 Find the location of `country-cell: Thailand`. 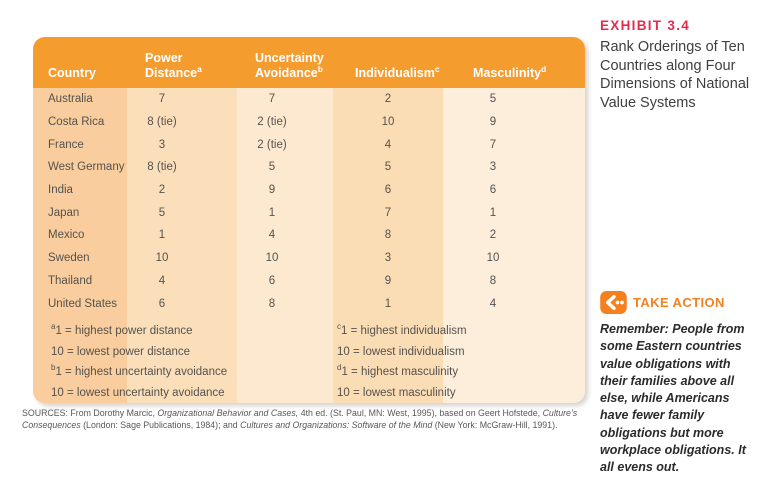

country-cell: Thailand is located at coordinates (70, 280).